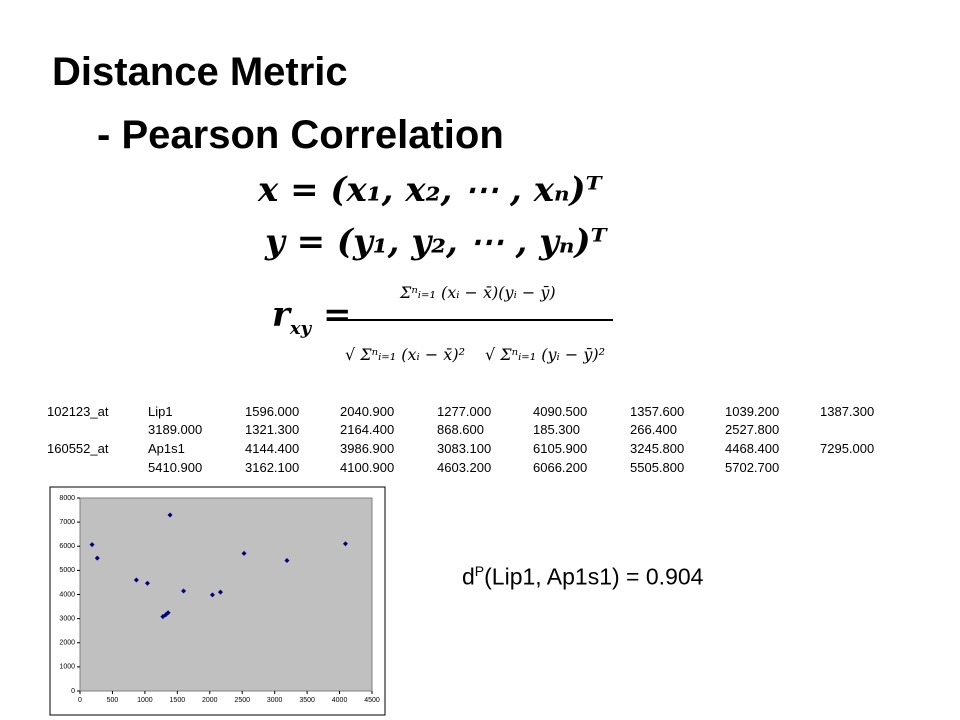  Describe the element at coordinates (300, 328) in the screenshot. I see `r-sub: xy` at that location.